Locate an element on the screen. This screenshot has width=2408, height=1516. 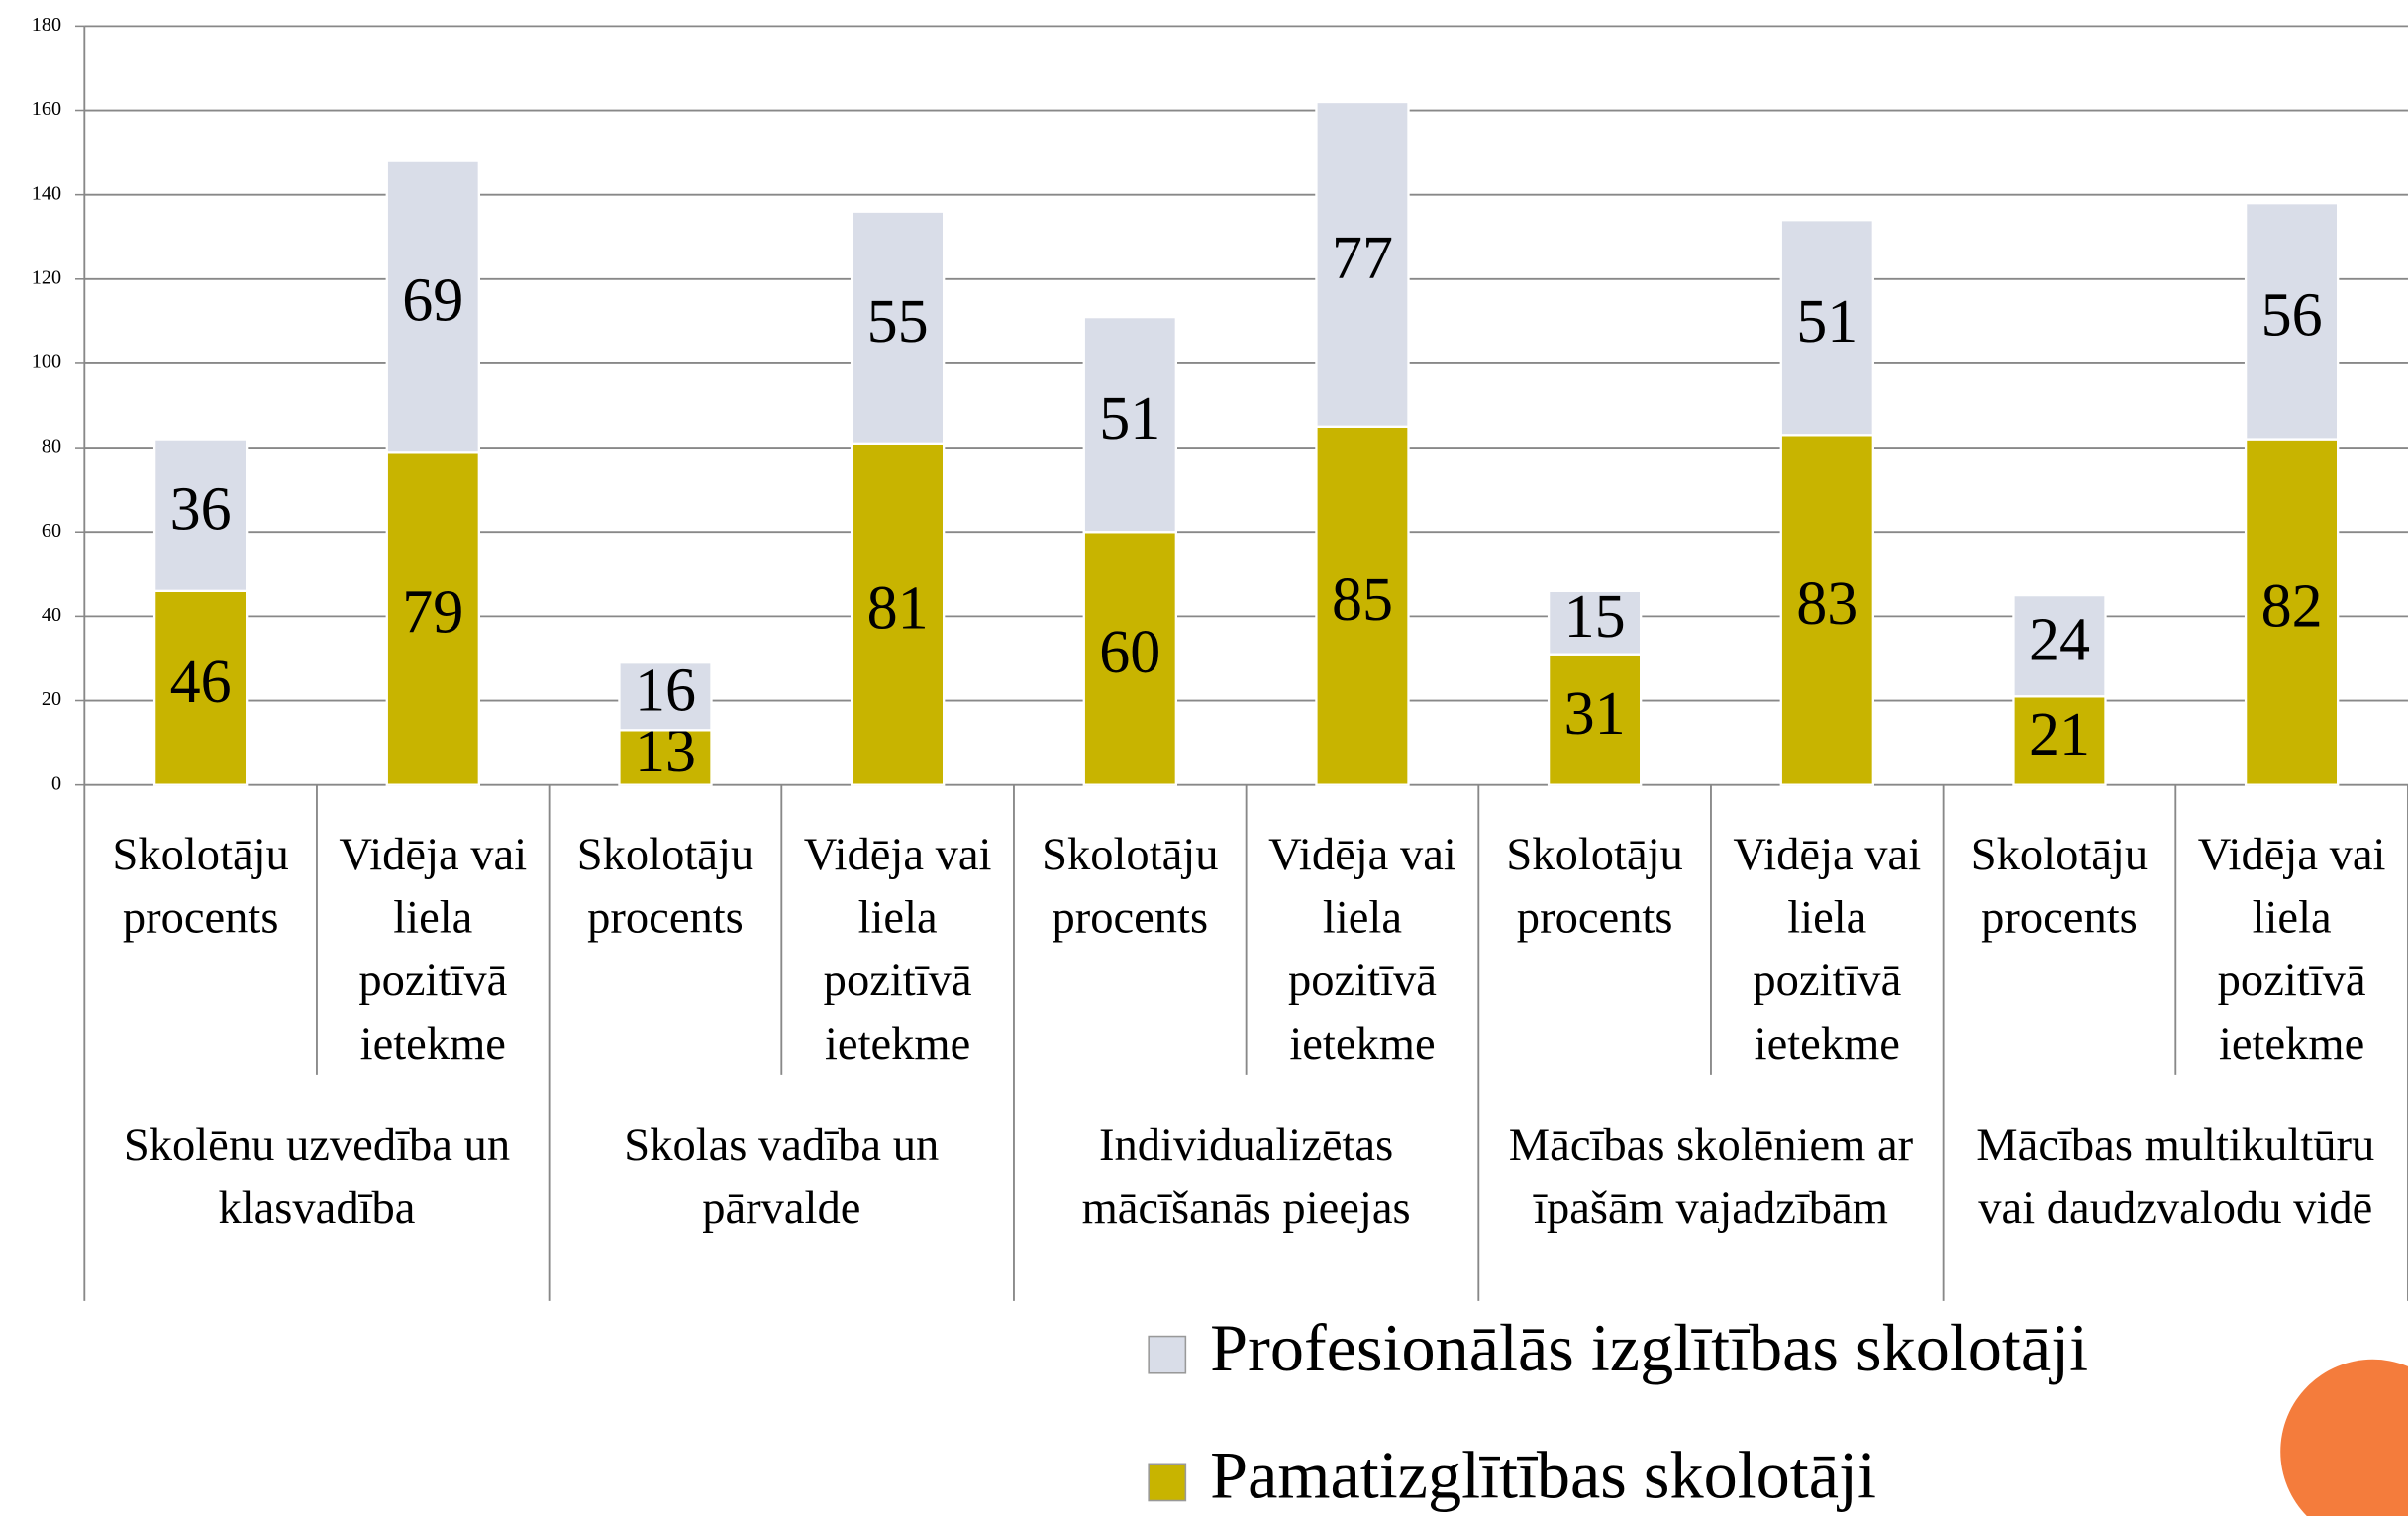
data-label: 55 is located at coordinates (898, 322).